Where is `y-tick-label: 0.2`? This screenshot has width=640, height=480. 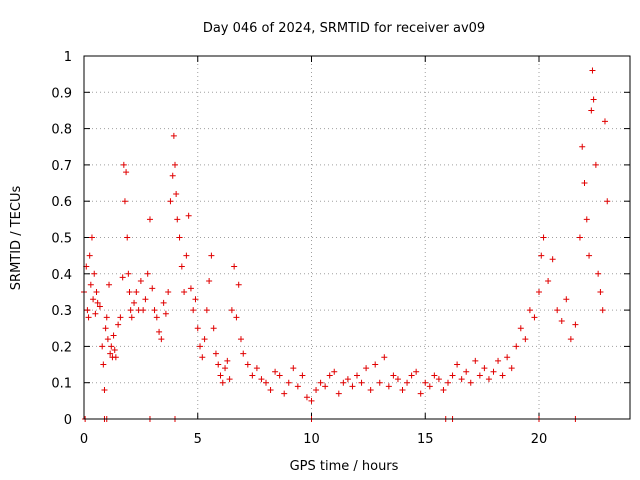 y-tick-label: 0.2 is located at coordinates (61, 347).